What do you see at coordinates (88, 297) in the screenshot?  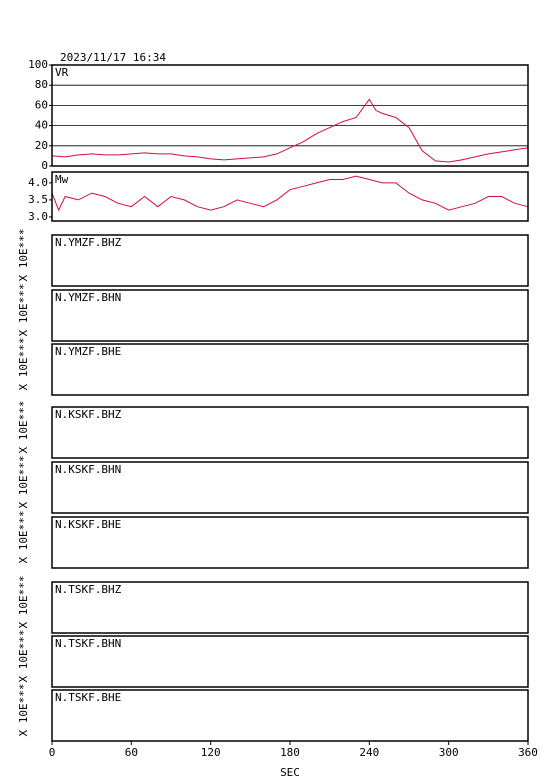 I see `station-name: N.YMZF.BHN` at bounding box center [88, 297].